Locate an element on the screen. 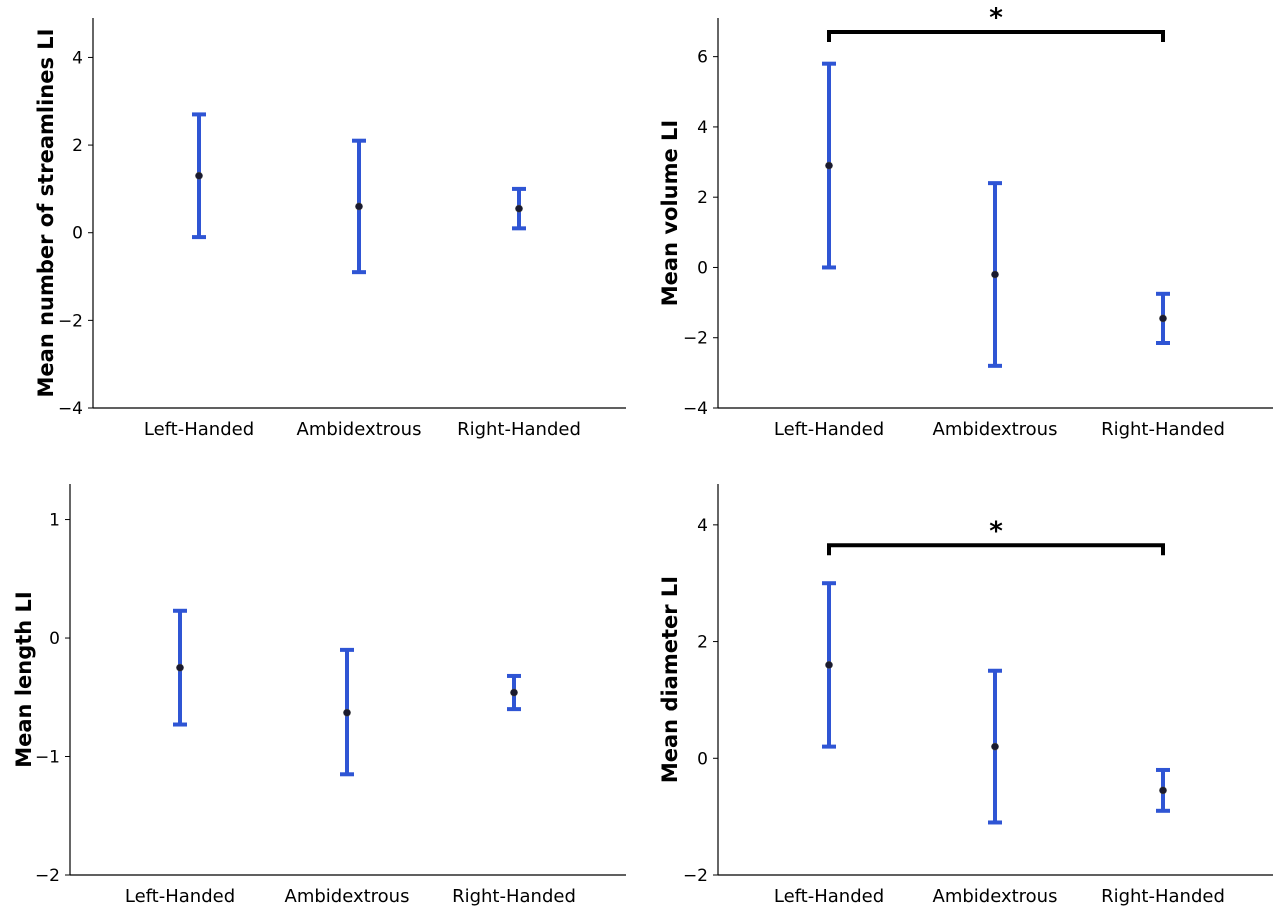  y-axis-label: Mean number of streamlines LI is located at coordinates (46, 213).